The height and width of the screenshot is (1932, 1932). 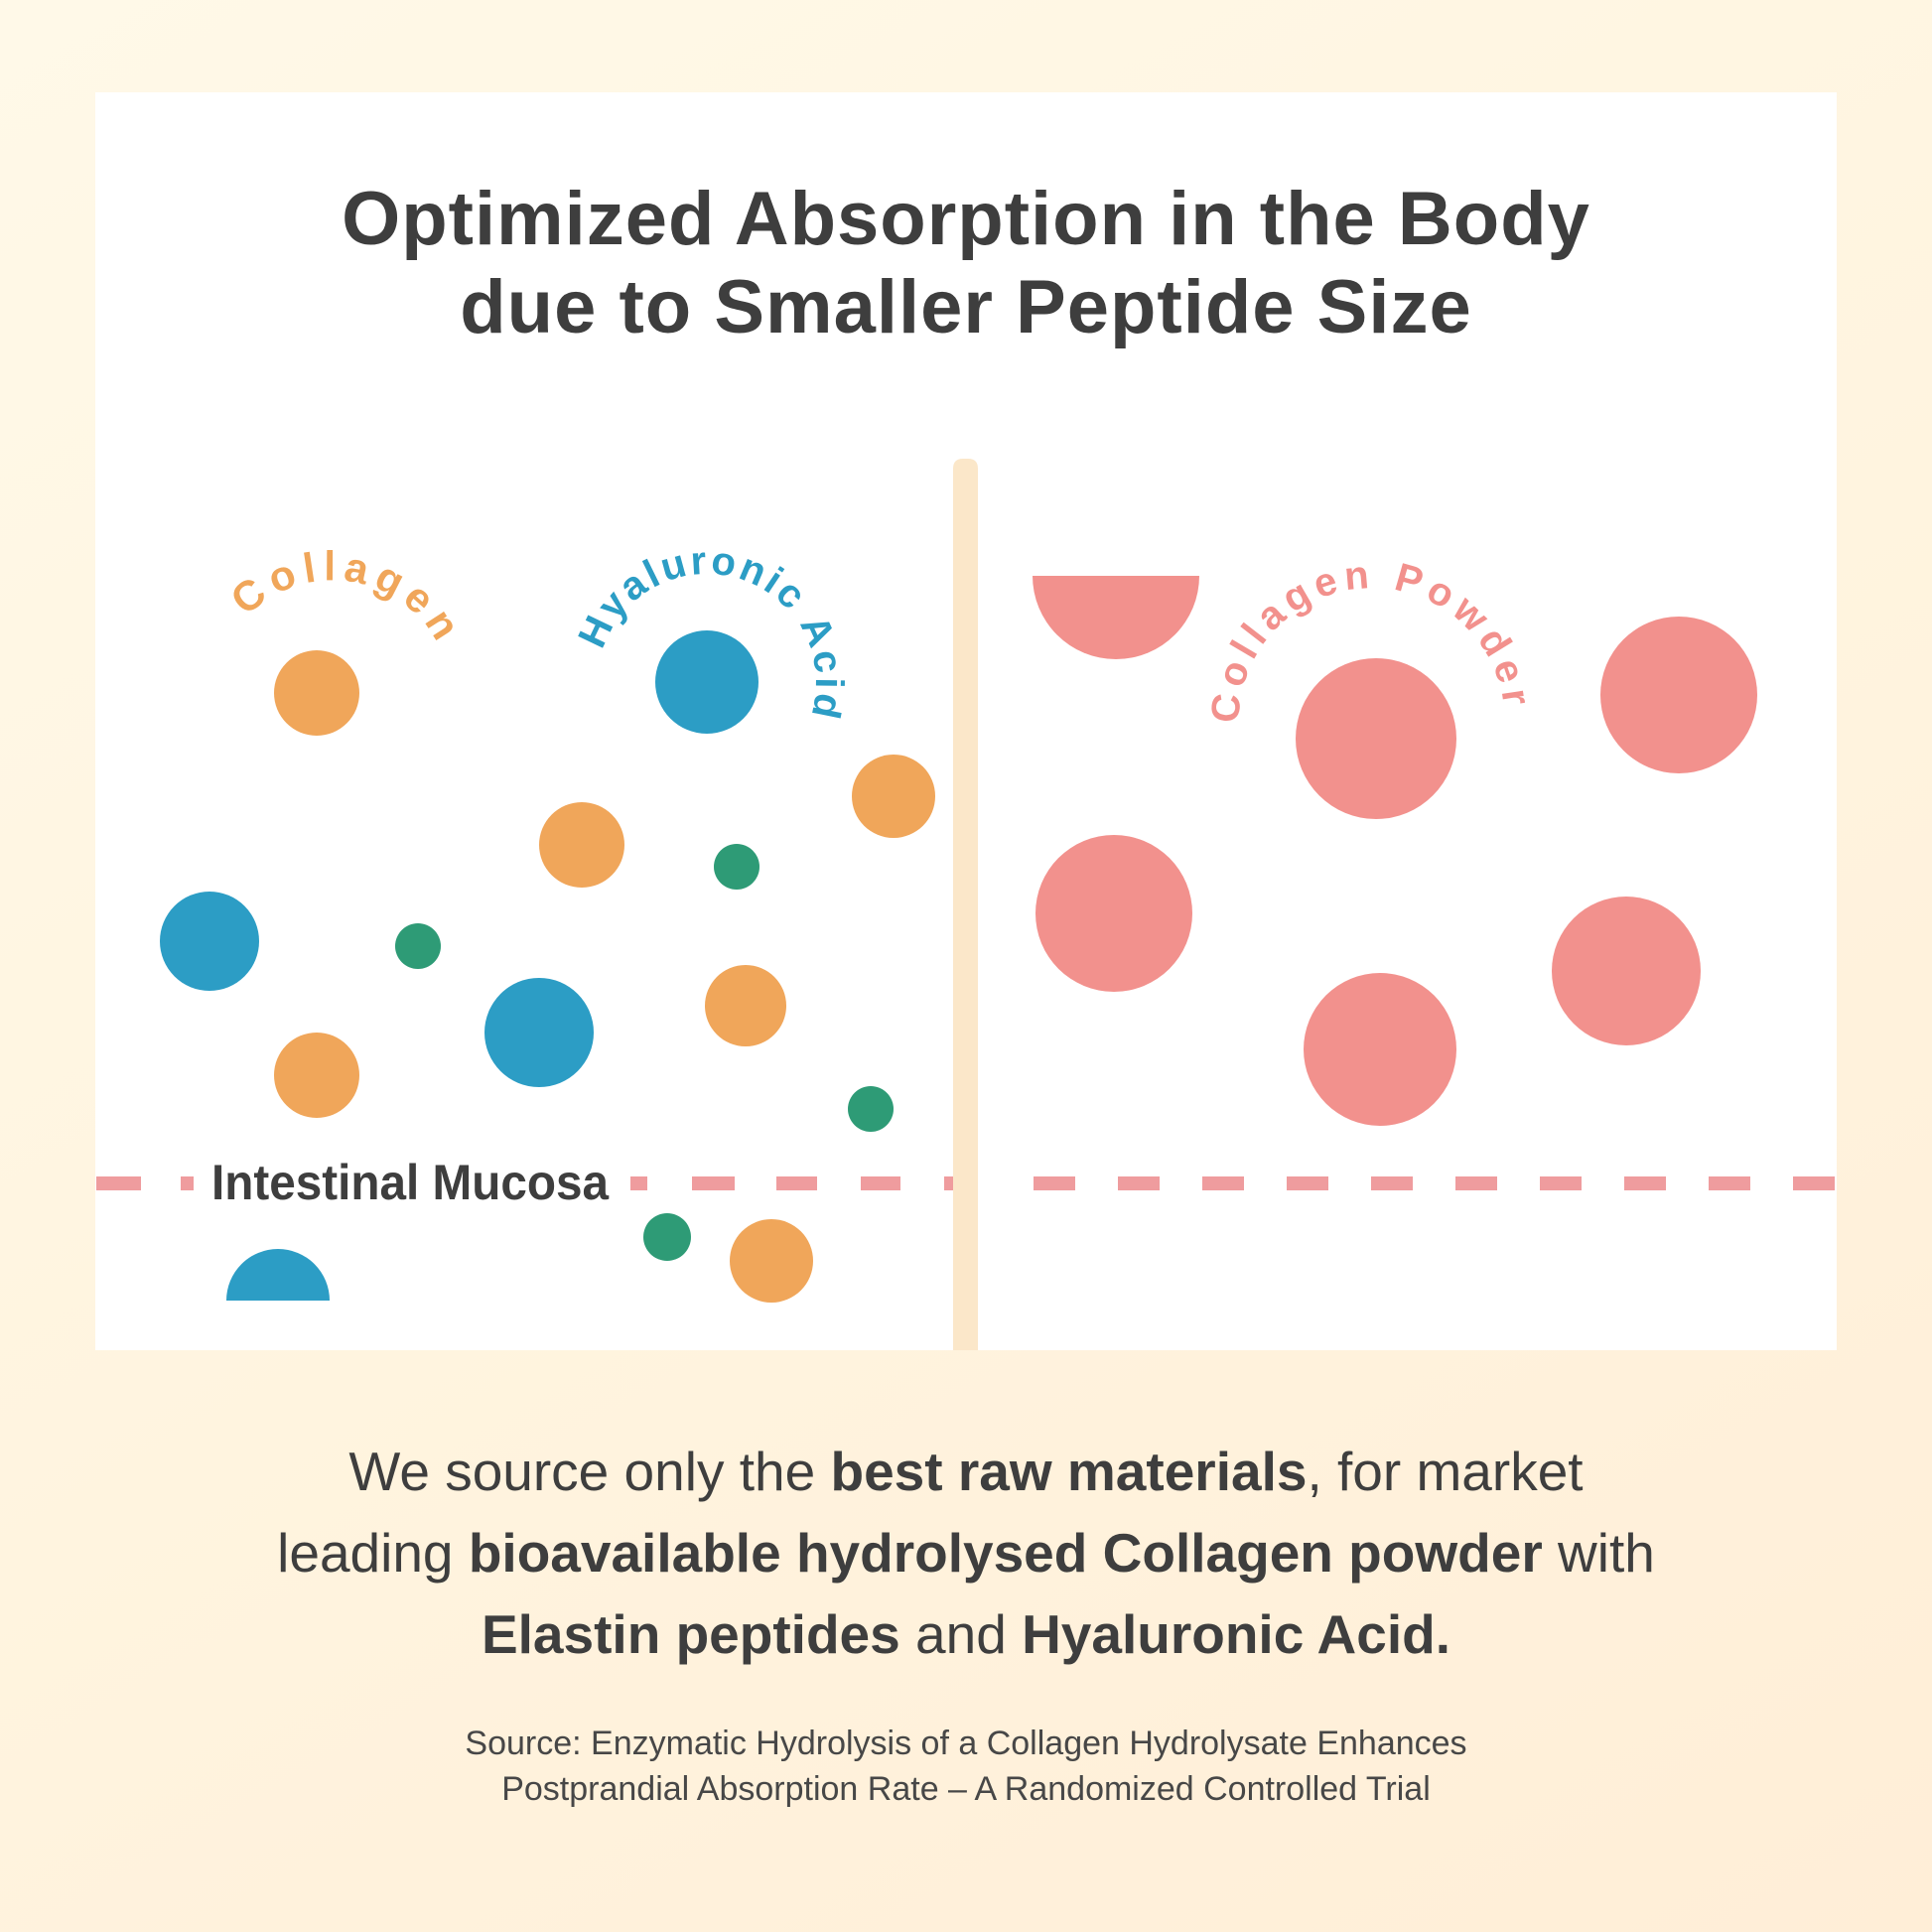 What do you see at coordinates (548, 967) in the screenshot?
I see `left-panel-molecules` at bounding box center [548, 967].